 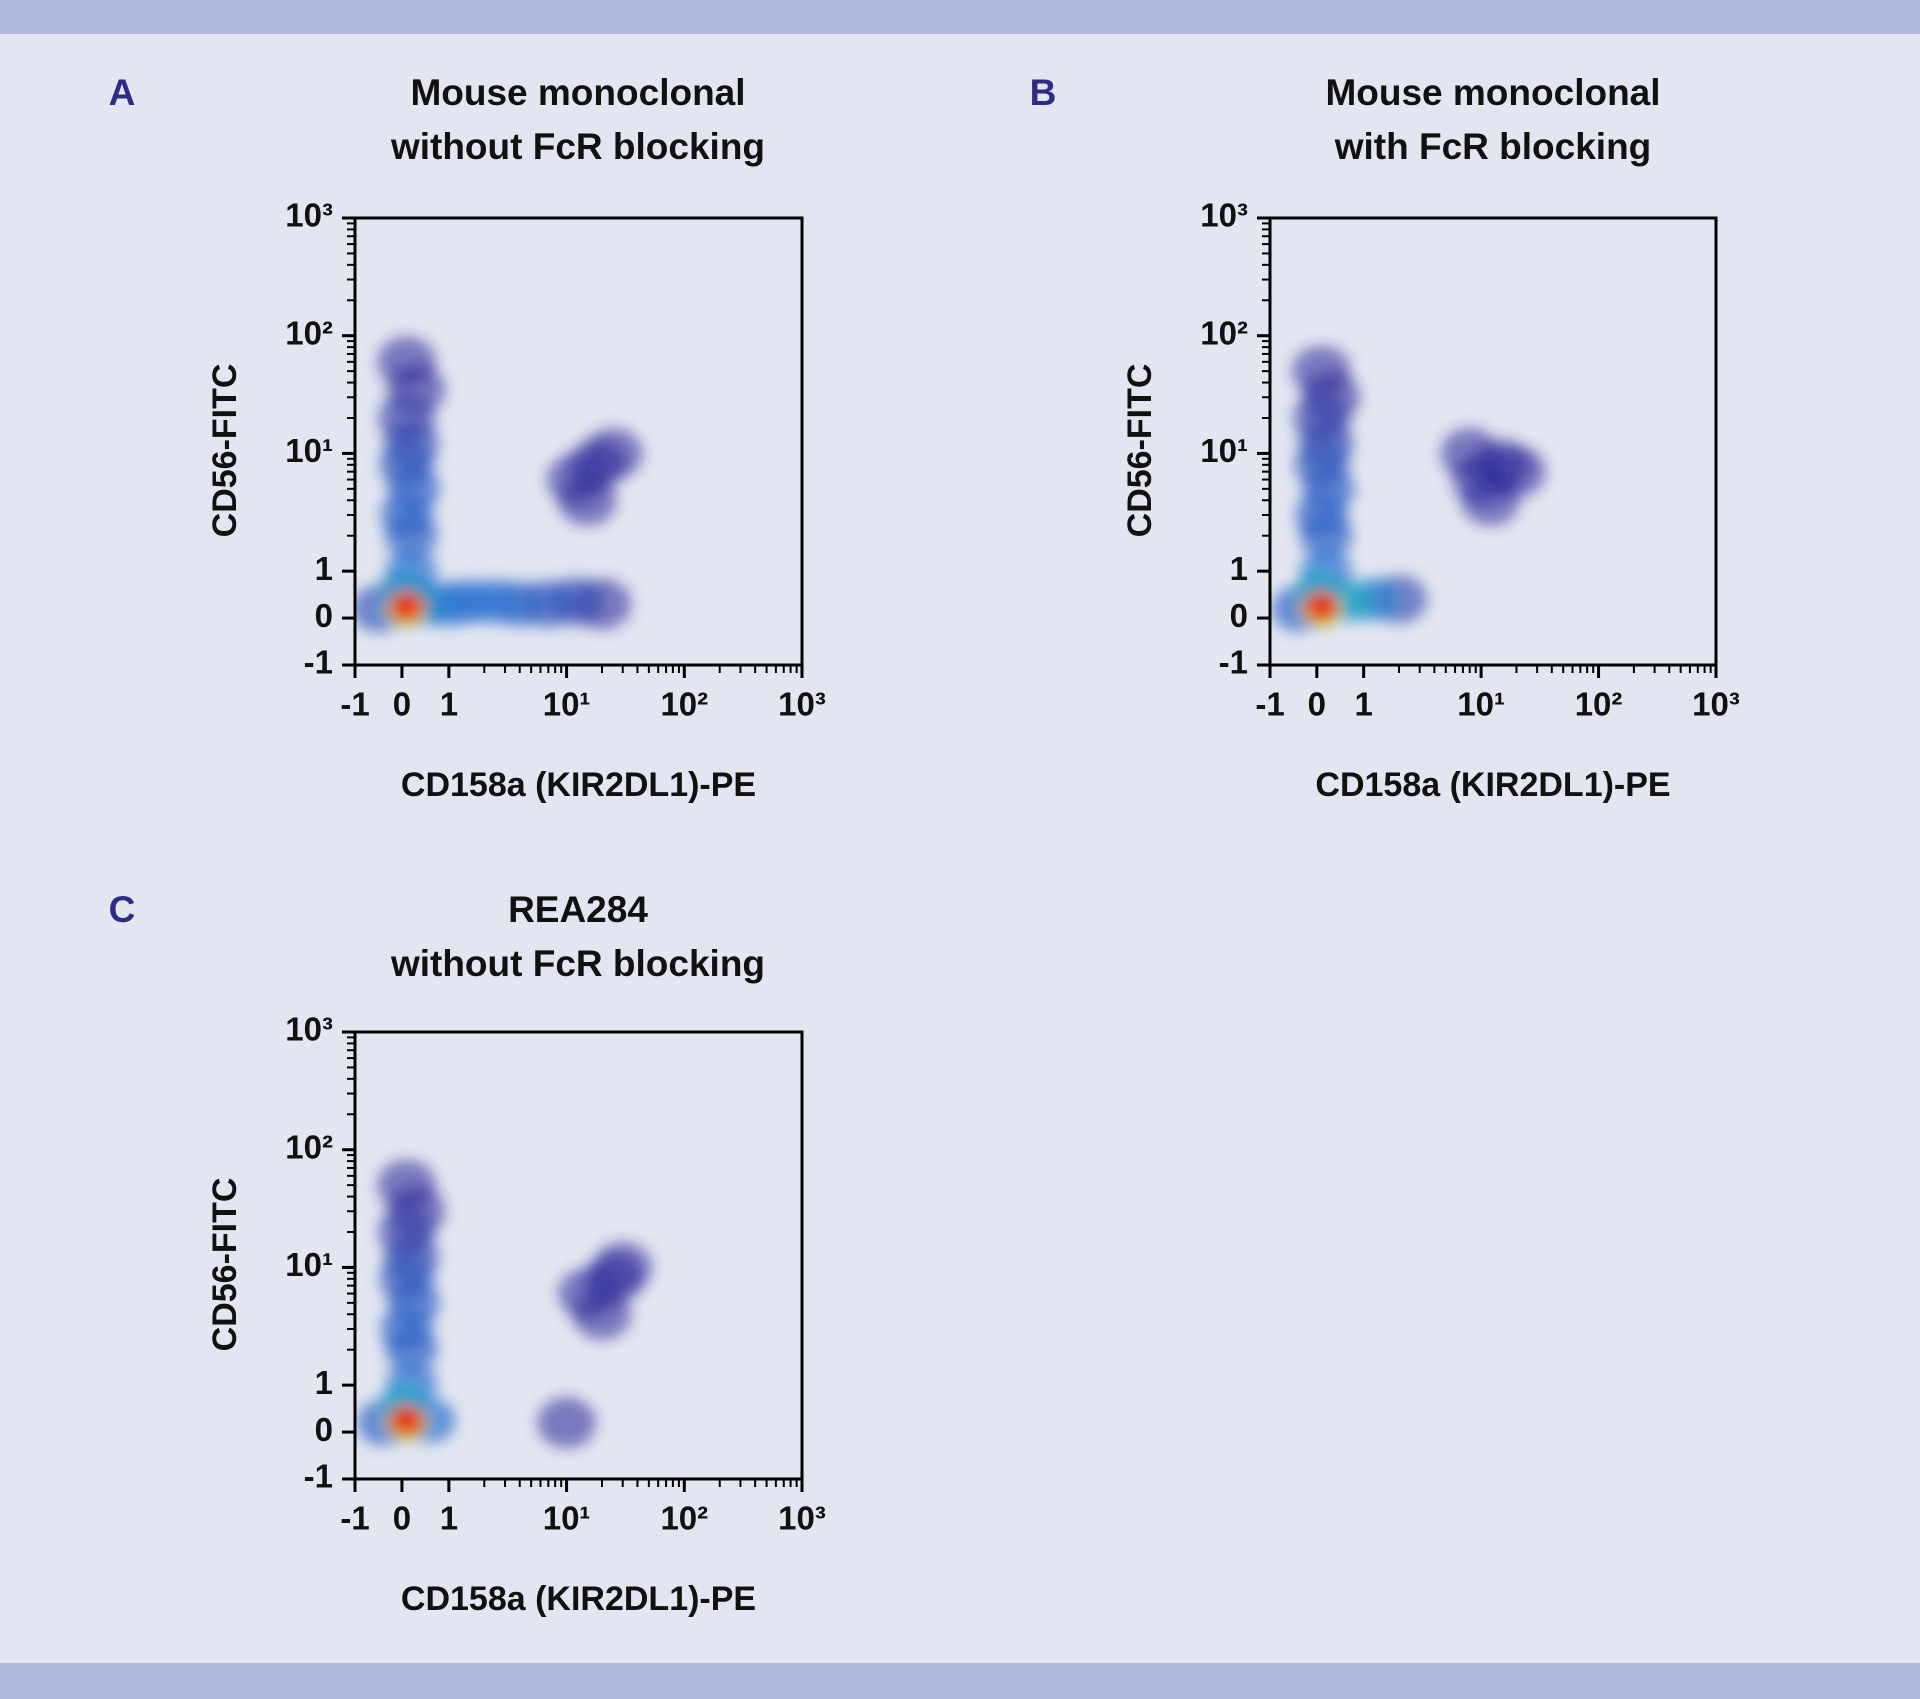 What do you see at coordinates (1043, 92) in the screenshot?
I see `panel-label: B` at bounding box center [1043, 92].